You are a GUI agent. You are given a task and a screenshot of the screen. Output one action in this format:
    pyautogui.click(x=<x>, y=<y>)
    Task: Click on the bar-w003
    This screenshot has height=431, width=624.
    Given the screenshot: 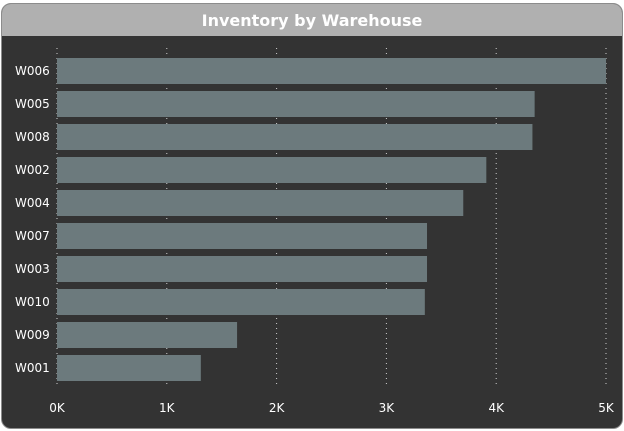 What is the action you would take?
    pyautogui.click(x=242, y=269)
    